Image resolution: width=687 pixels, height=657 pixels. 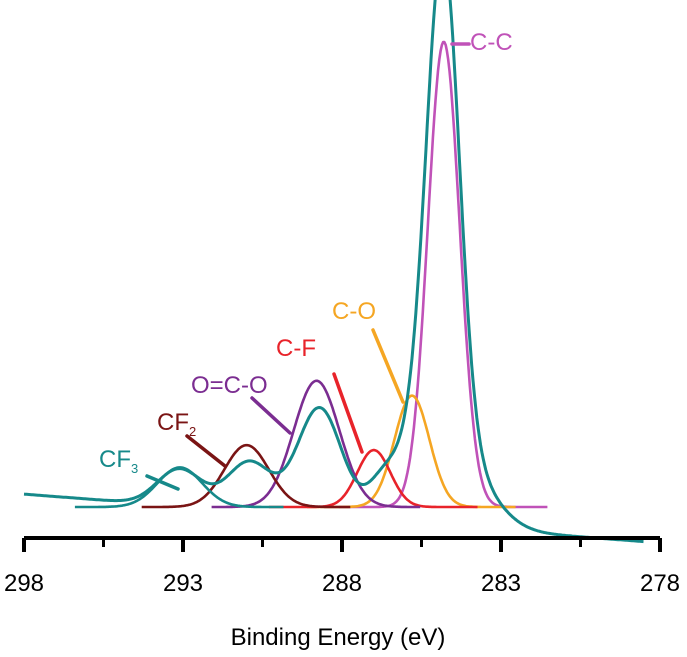 What do you see at coordinates (373, 478) in the screenshot?
I see `component-curve-c-f` at bounding box center [373, 478].